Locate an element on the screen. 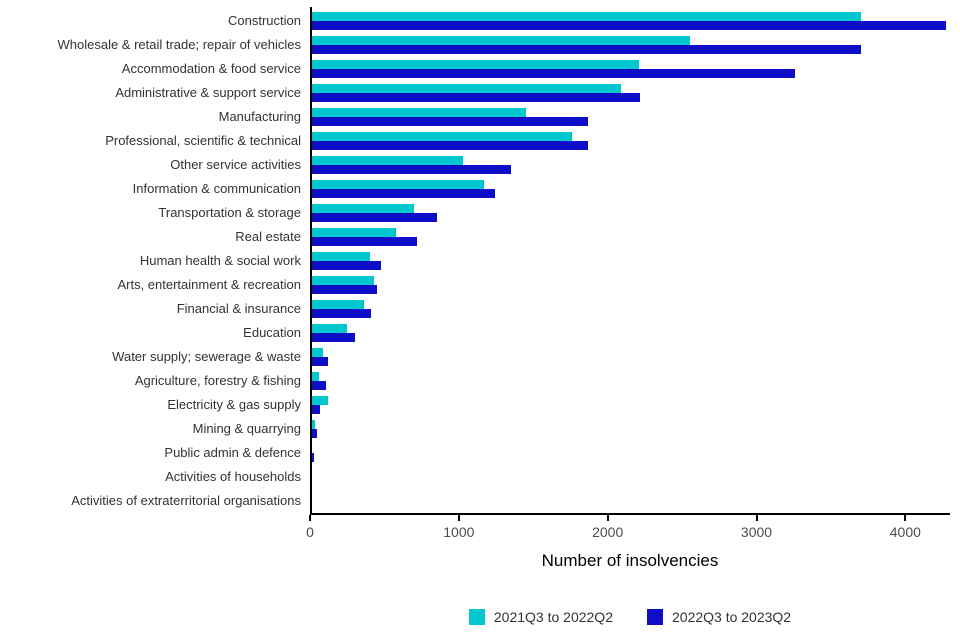  chart-row: Water supply; sewerage & waste is located at coordinates (475, 357).